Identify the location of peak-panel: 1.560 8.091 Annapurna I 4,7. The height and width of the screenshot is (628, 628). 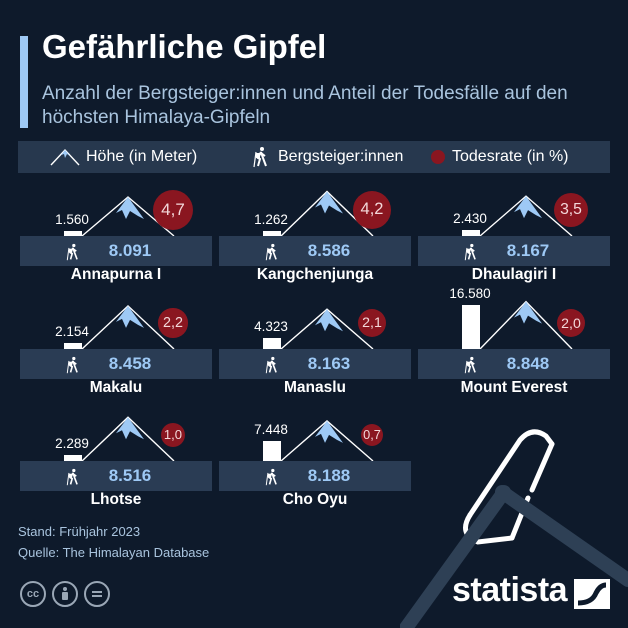
(116, 237).